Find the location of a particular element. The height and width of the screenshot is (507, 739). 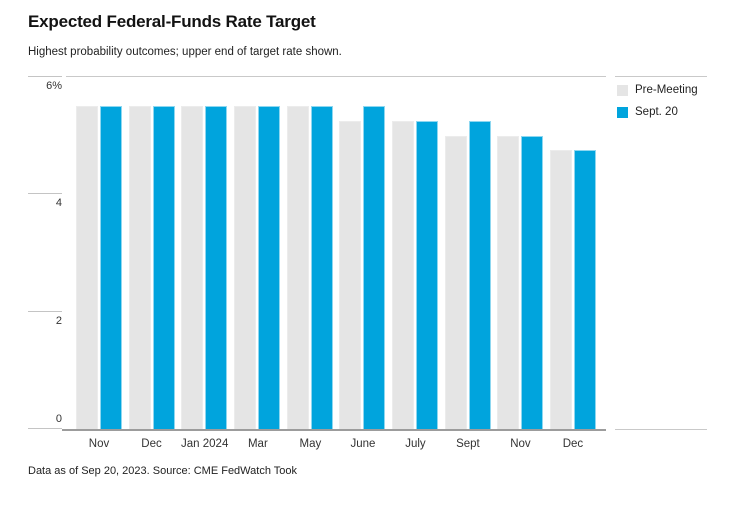

legend-rule-top is located at coordinates (661, 76).